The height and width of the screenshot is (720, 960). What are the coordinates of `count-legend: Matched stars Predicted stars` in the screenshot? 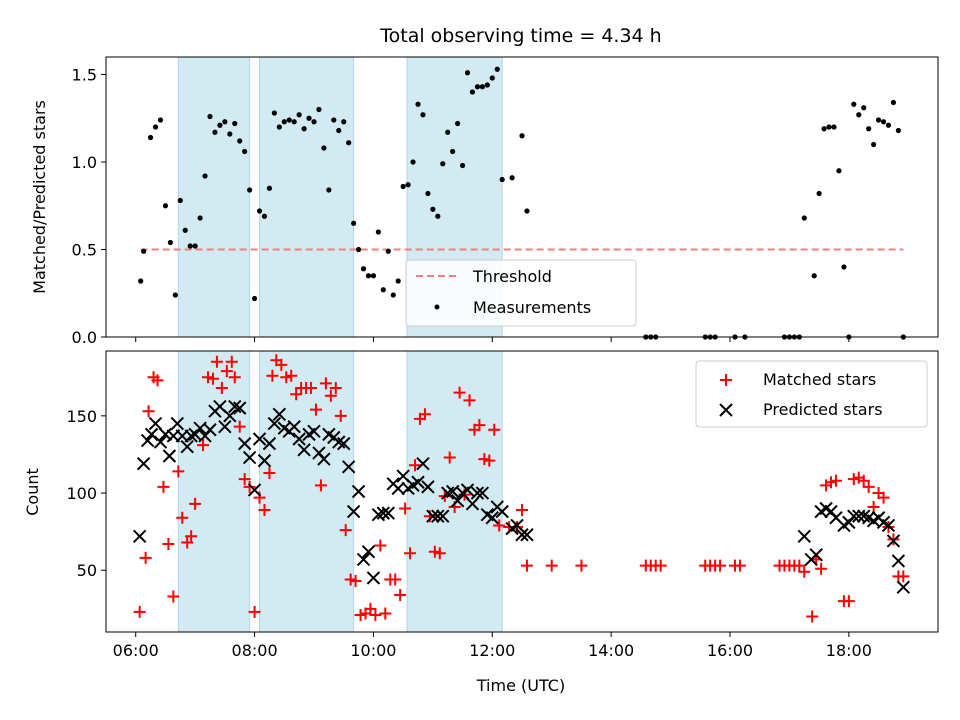 It's located at (811, 394).